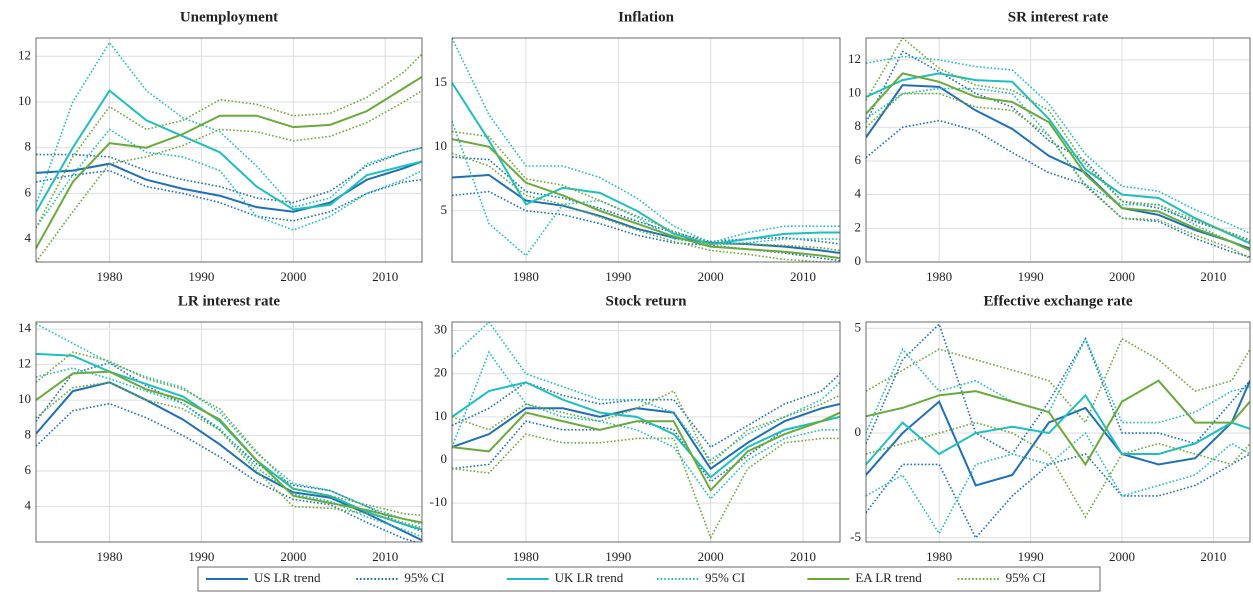 The image size is (1253, 604). What do you see at coordinates (438, 501) in the screenshot?
I see `y-tick-label: -10` at bounding box center [438, 501].